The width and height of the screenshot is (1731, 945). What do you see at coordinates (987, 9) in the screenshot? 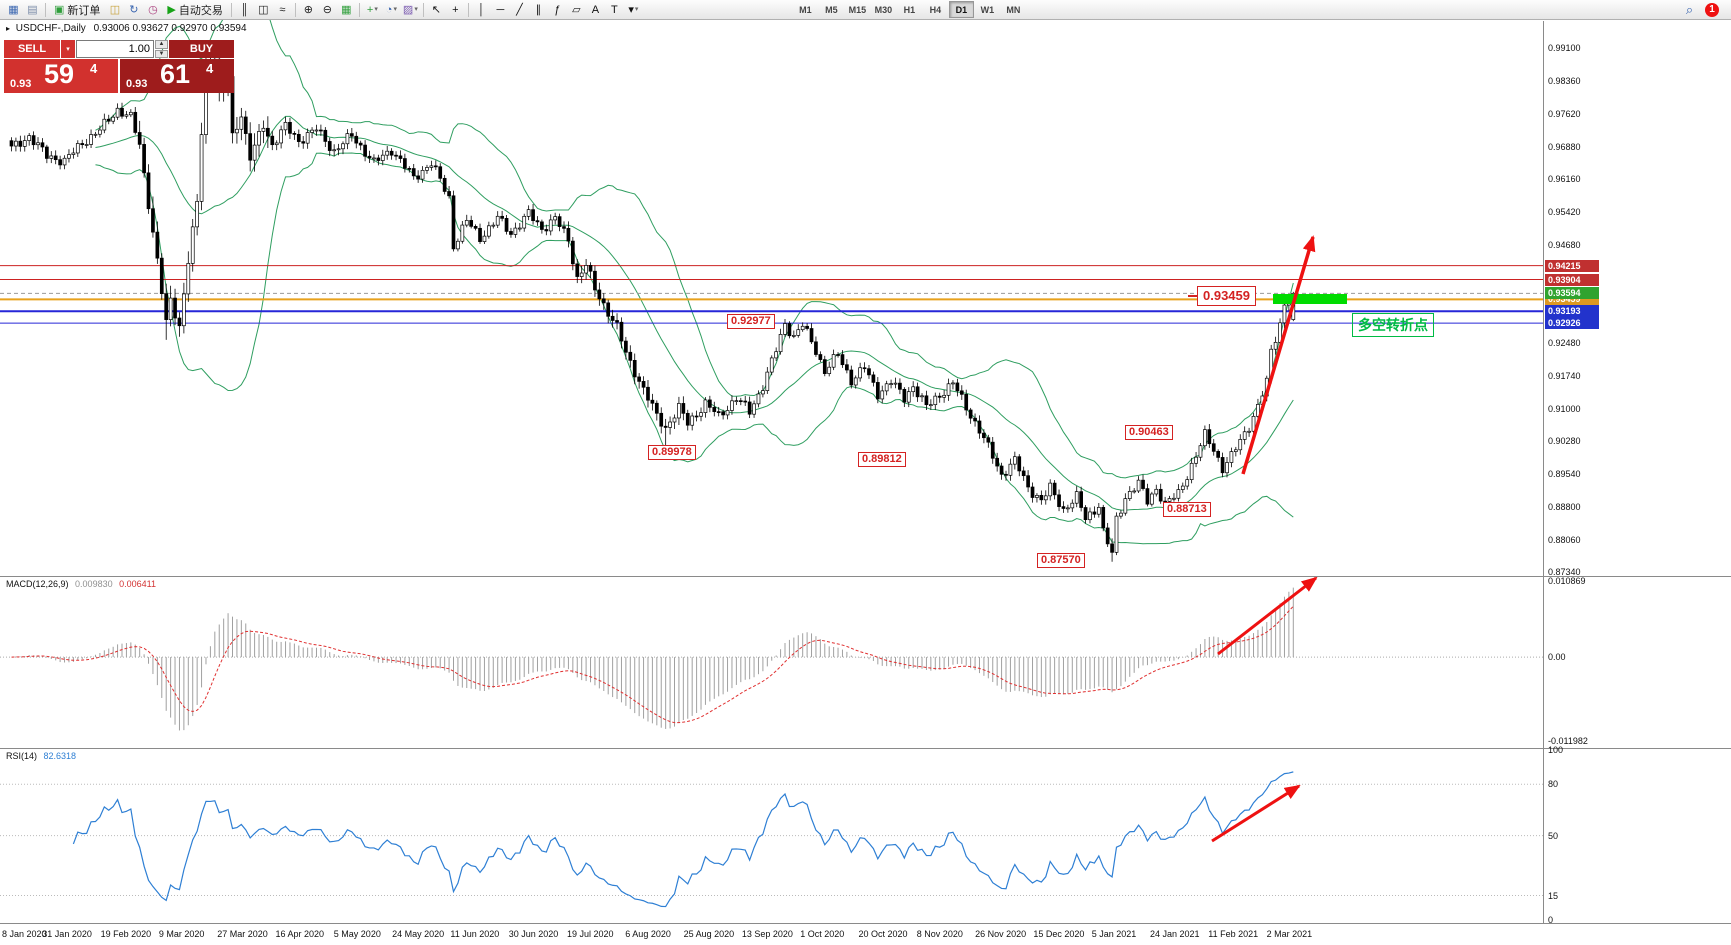
I see `timeframe-w1: W1` at bounding box center [987, 9].